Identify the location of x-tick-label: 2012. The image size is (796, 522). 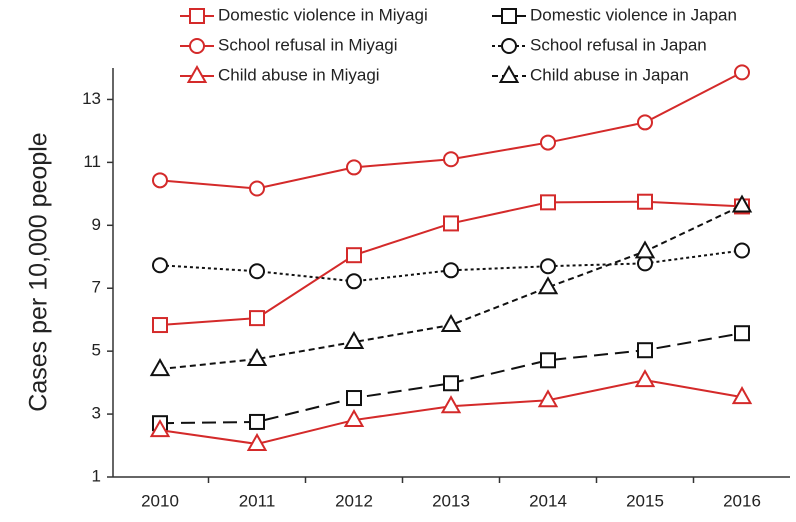
(354, 500).